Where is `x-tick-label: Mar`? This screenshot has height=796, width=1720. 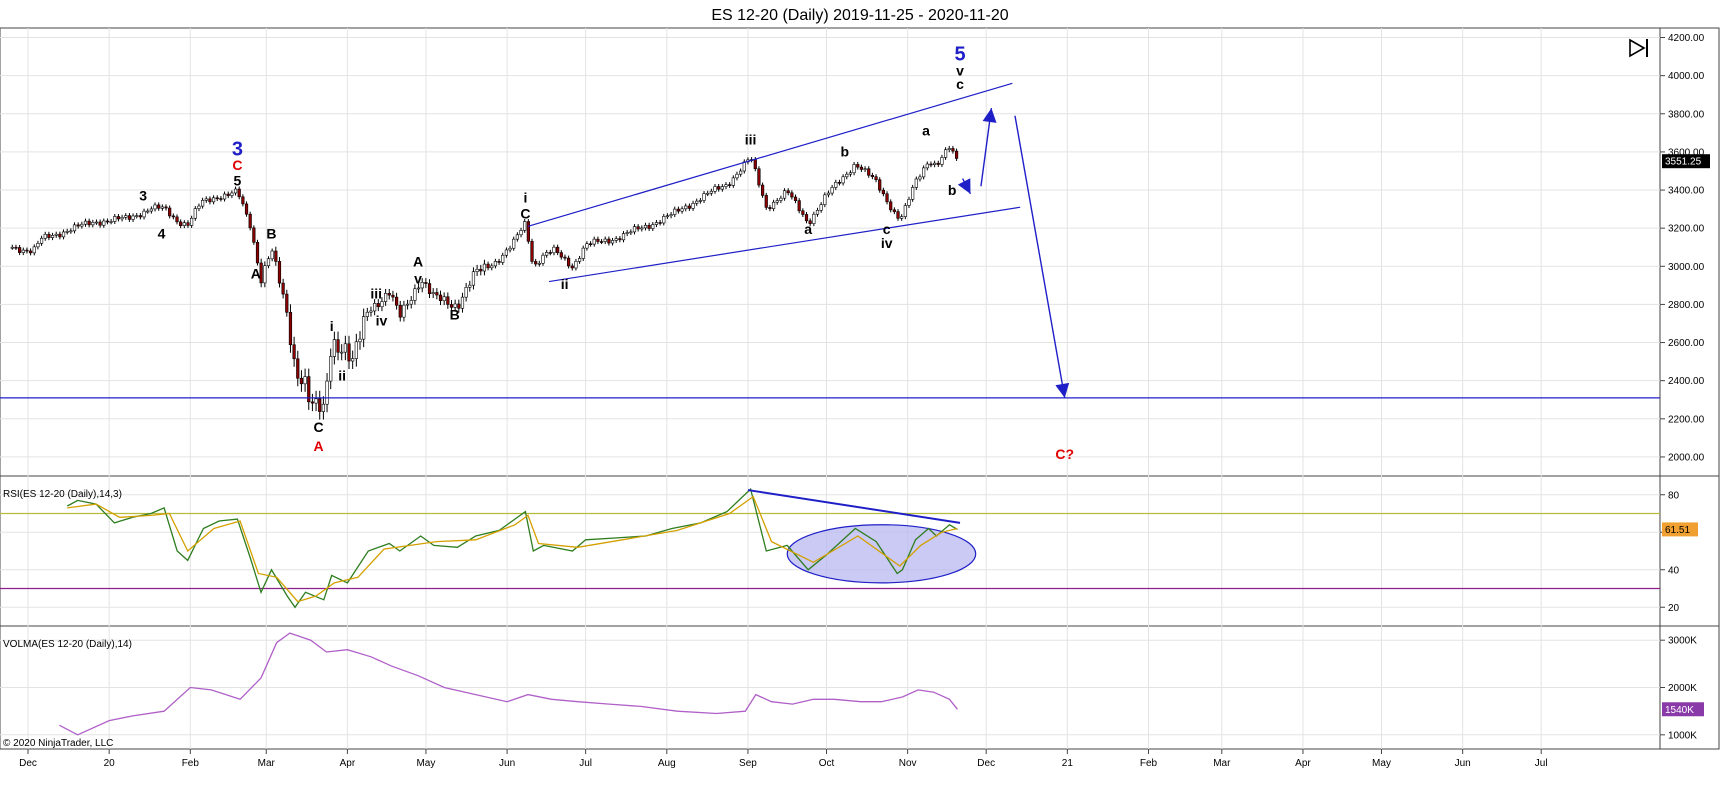
x-tick-label: Mar is located at coordinates (267, 763).